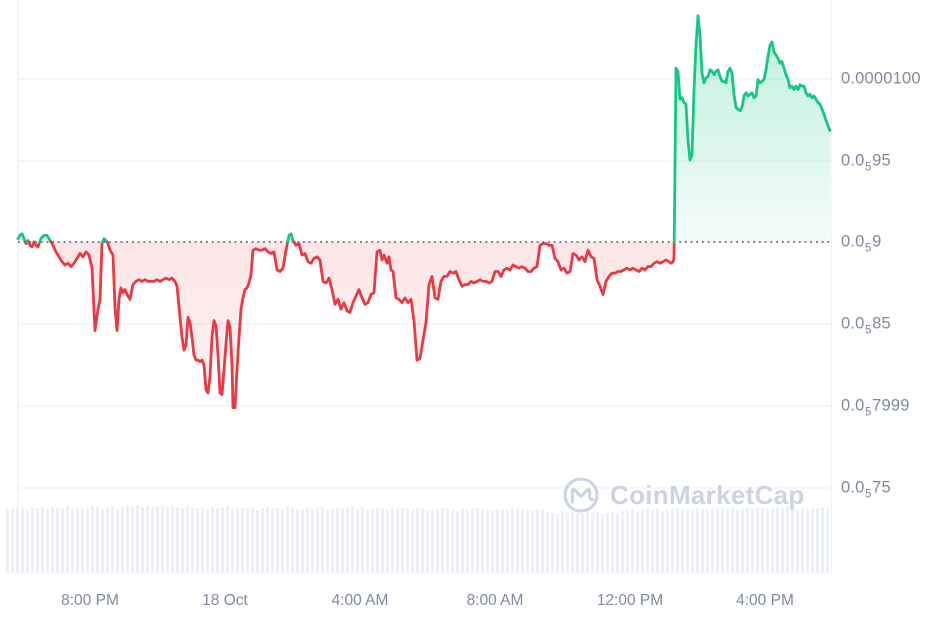 Image resolution: width=934 pixels, height=618 pixels. I want to click on x-tick-label: 8:00 AM, so click(495, 600).